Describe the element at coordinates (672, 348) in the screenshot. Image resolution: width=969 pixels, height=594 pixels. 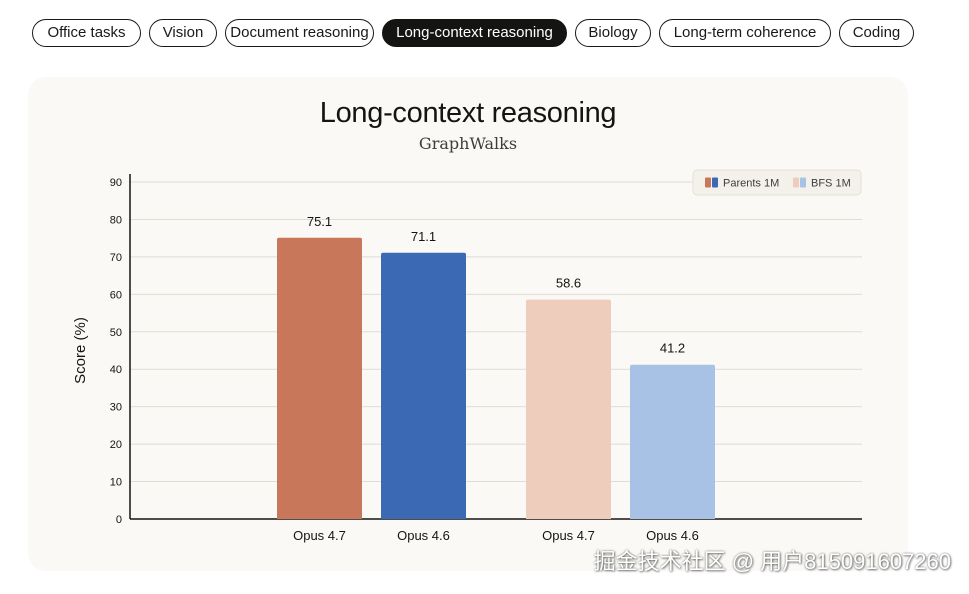
I see `bar-value-label: 41.2` at that location.